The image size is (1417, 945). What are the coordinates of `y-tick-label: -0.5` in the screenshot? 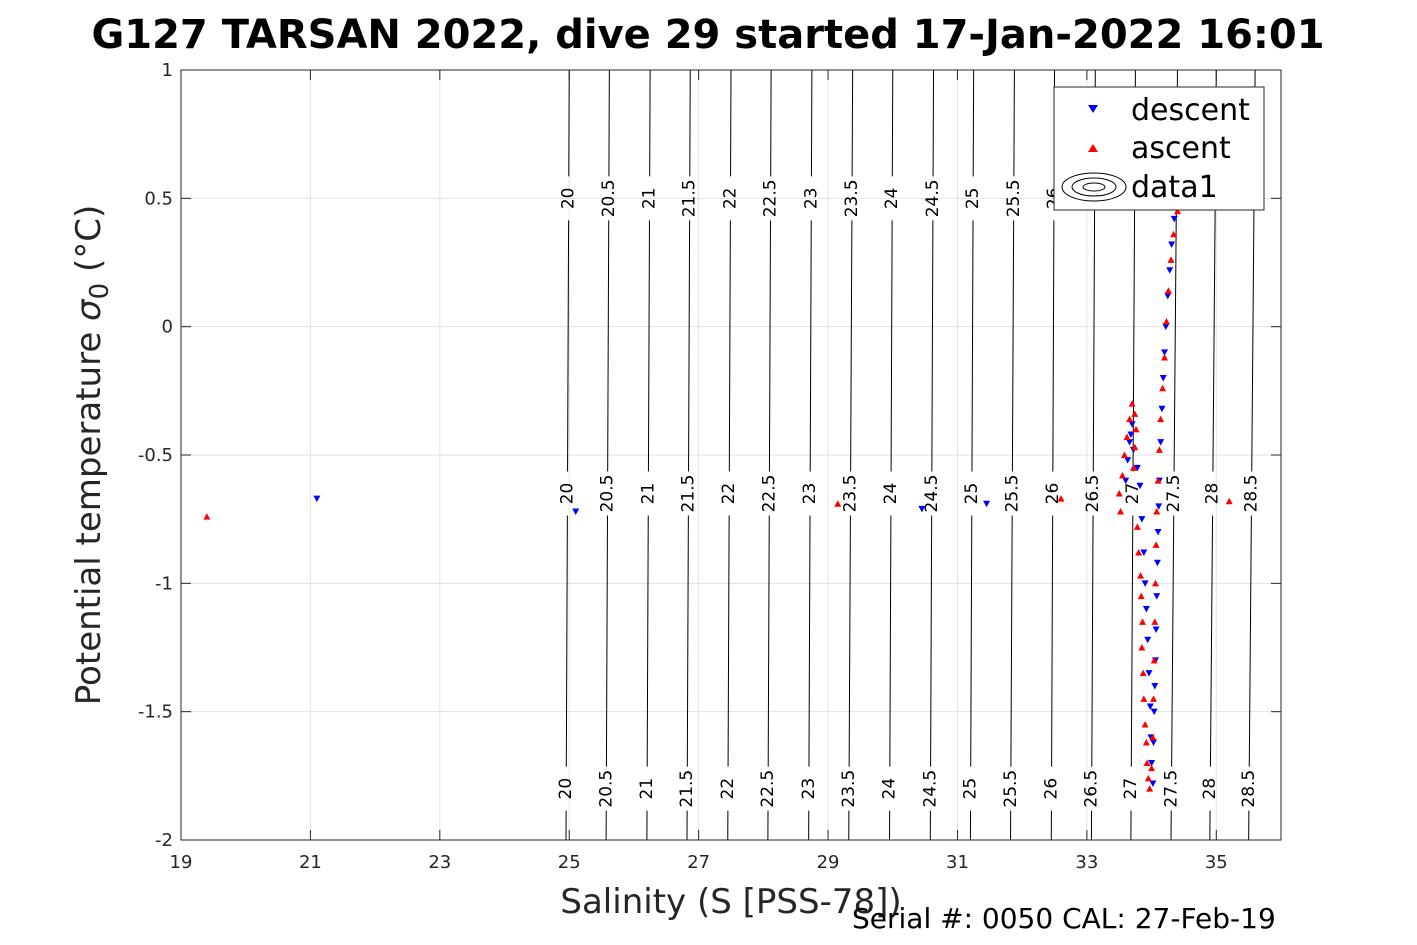 It's located at (155, 455).